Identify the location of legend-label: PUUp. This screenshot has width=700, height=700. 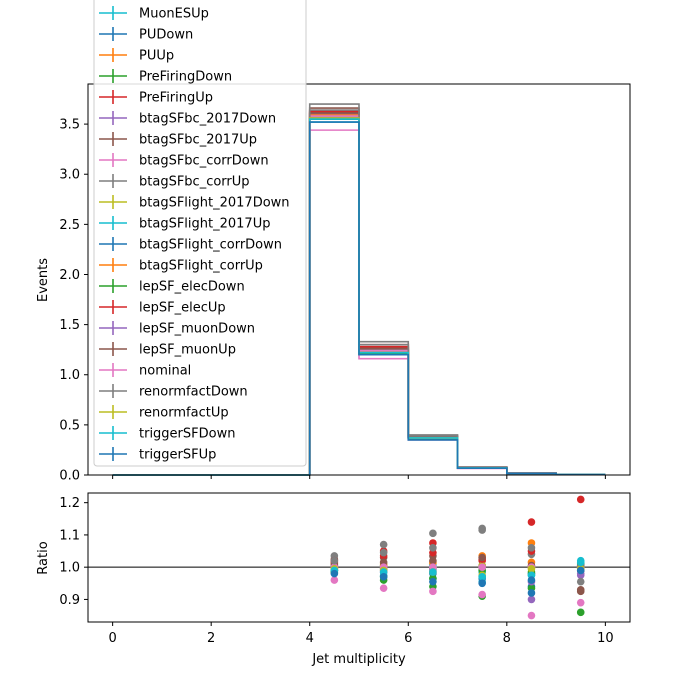
(156, 56).